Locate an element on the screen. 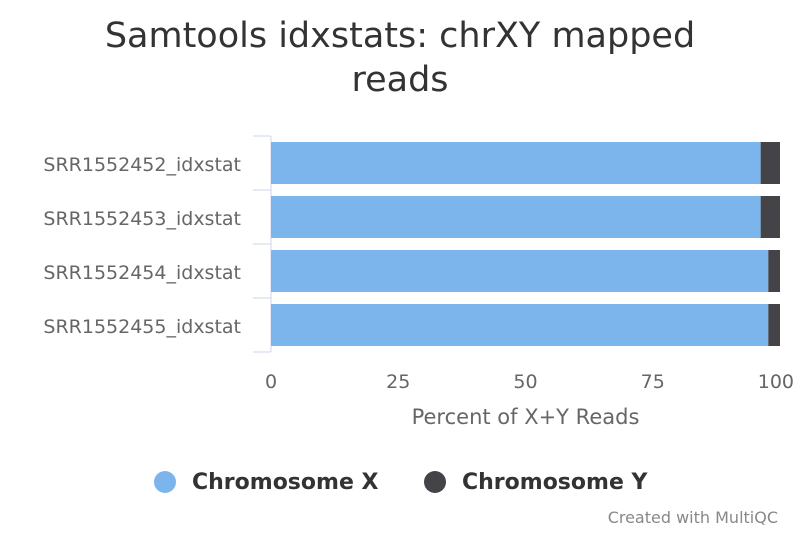 Image resolution: width=800 pixels, height=534 pixels. legend-label-chromosome-x: Chromosome X is located at coordinates (285, 482).